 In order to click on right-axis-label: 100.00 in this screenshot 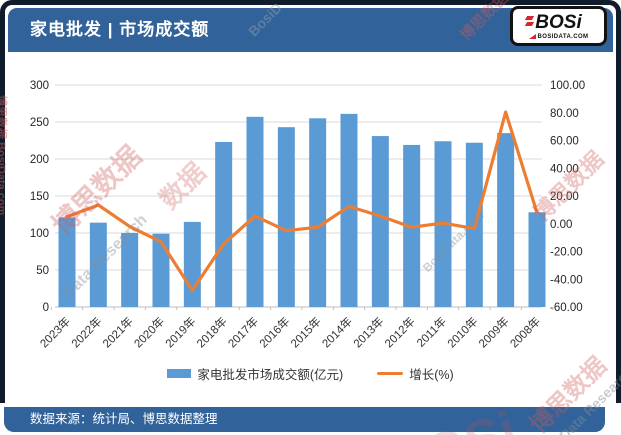, I will do `click(567, 86)`.